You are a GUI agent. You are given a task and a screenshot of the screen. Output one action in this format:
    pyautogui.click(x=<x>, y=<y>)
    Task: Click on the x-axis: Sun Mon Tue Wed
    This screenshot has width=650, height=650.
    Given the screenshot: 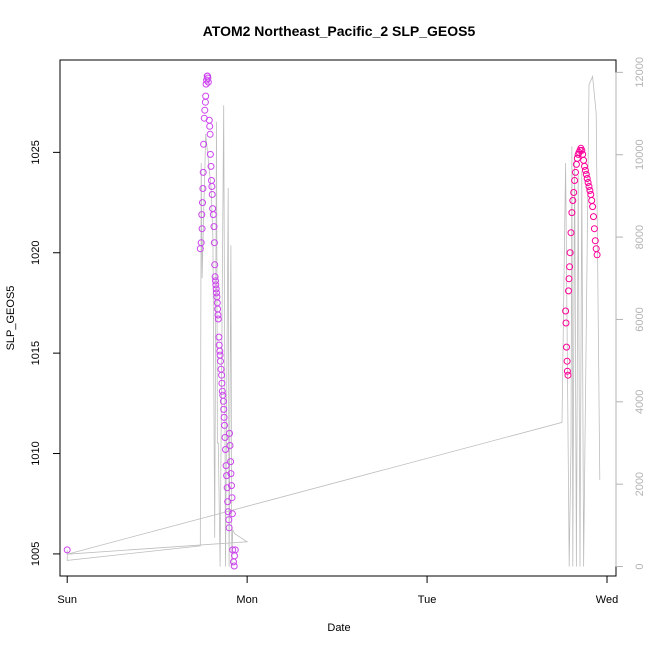 What is the action you would take?
    pyautogui.click(x=337, y=590)
    